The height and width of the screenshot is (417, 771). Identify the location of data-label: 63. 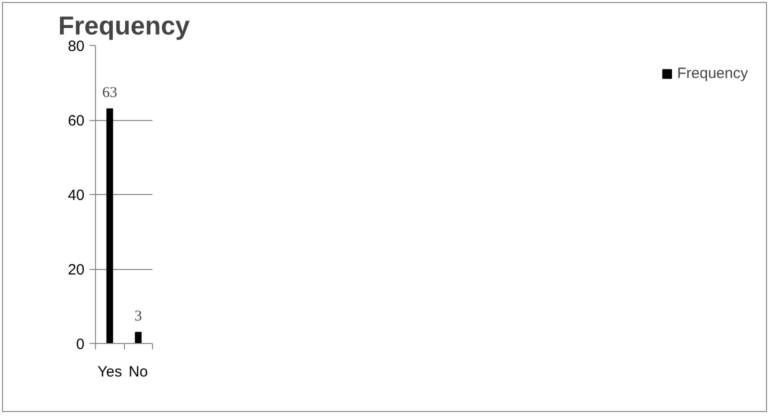
(110, 92).